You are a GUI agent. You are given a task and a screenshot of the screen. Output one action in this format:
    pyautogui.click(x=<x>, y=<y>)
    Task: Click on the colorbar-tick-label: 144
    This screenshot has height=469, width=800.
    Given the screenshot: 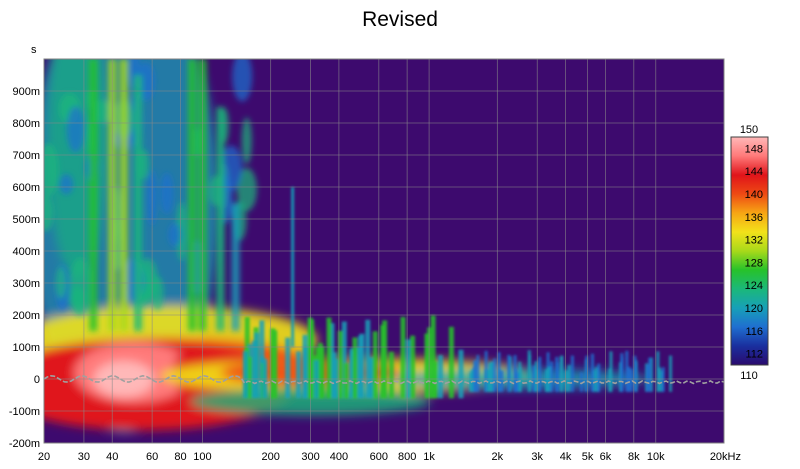 What is the action you would take?
    pyautogui.click(x=754, y=172)
    